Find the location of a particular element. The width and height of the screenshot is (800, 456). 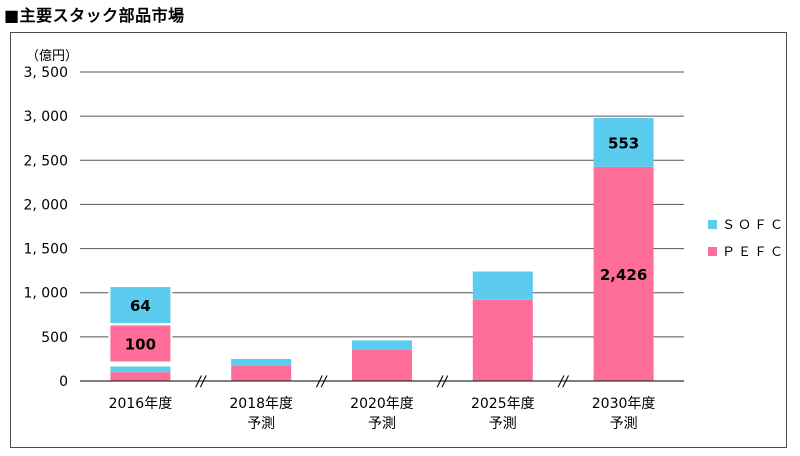

data-label: 64 is located at coordinates (140, 306).